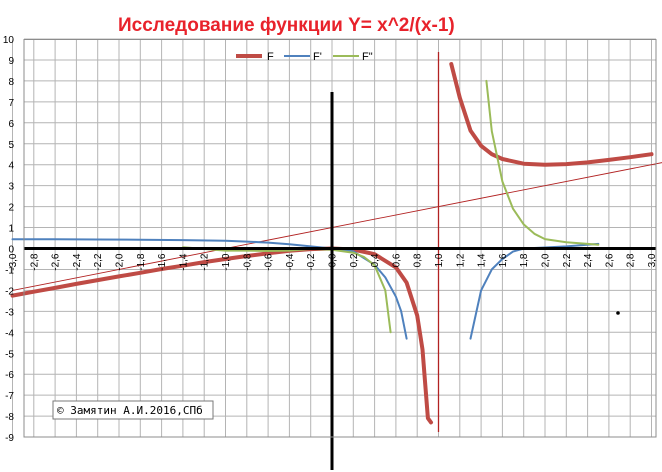 The width and height of the screenshot is (662, 472). Describe the element at coordinates (9, 417) in the screenshot. I see `y-tick-label: -8` at that location.